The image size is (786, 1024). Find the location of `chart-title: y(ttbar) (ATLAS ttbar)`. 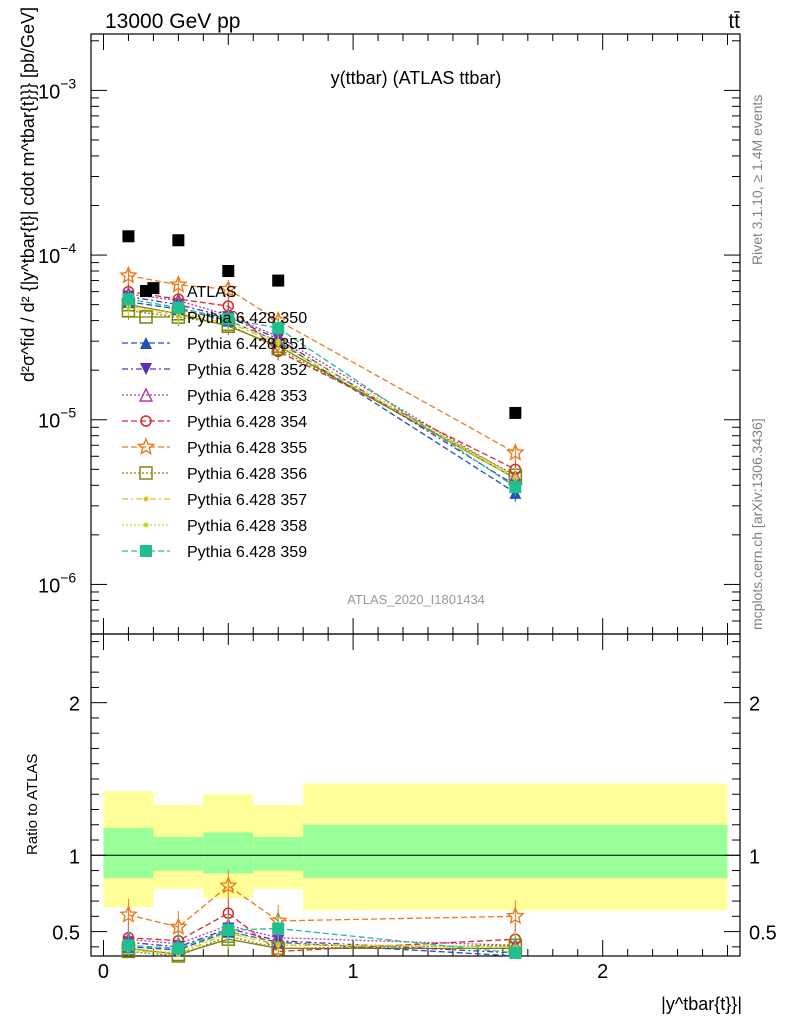

chart-title: y(ttbar) (ATLAS ttbar) is located at coordinates (416, 78).